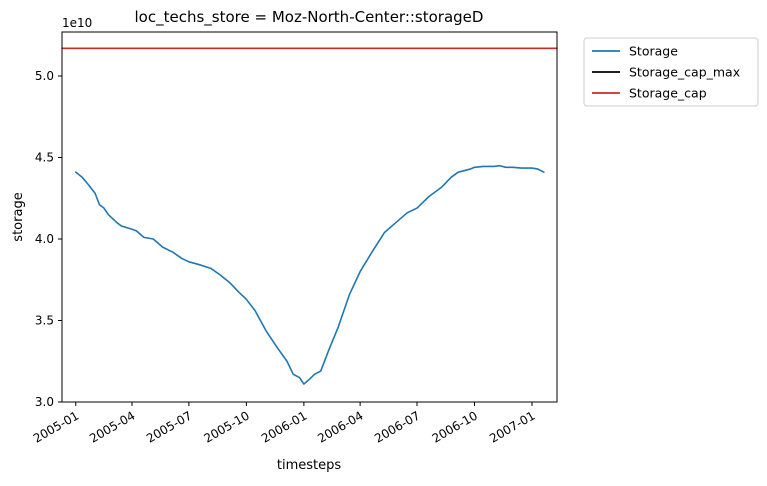  Describe the element at coordinates (169, 426) in the screenshot. I see `x-tick-label: 2005-07` at that location.